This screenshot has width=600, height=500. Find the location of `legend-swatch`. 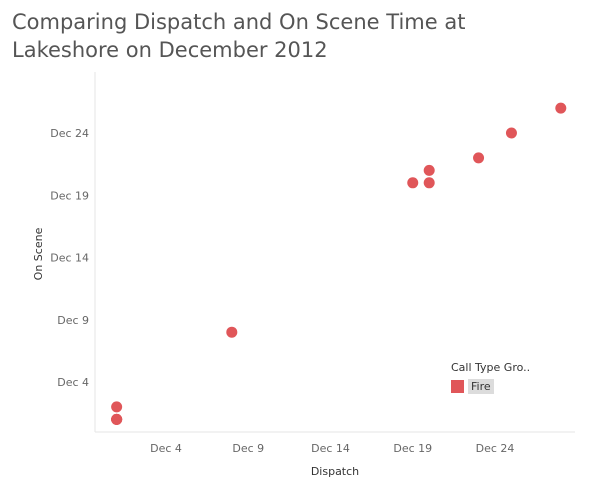

legend-swatch is located at coordinates (457, 386).